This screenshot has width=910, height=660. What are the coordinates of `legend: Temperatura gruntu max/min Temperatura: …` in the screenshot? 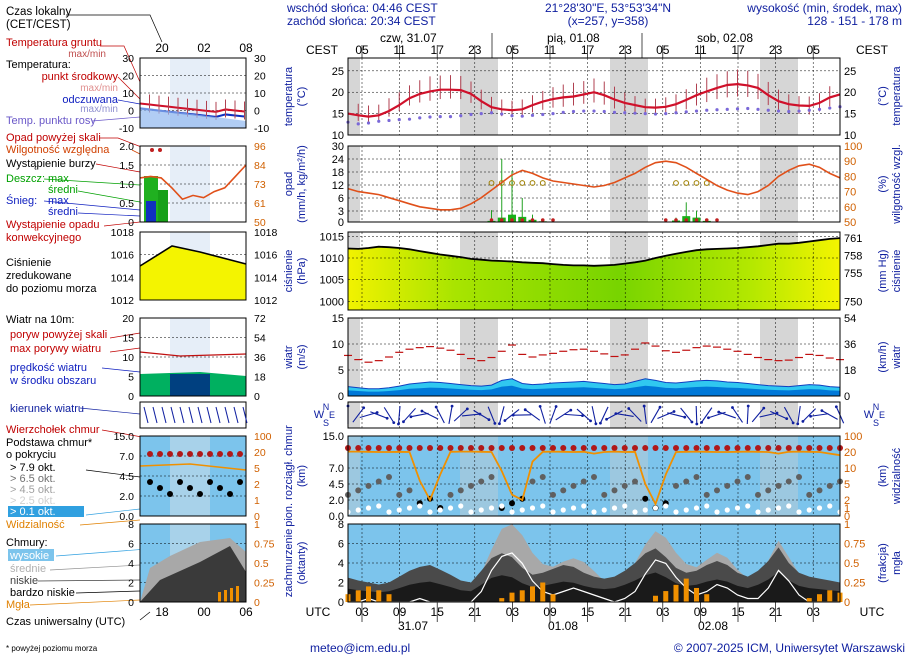 It's located at (65, 345).